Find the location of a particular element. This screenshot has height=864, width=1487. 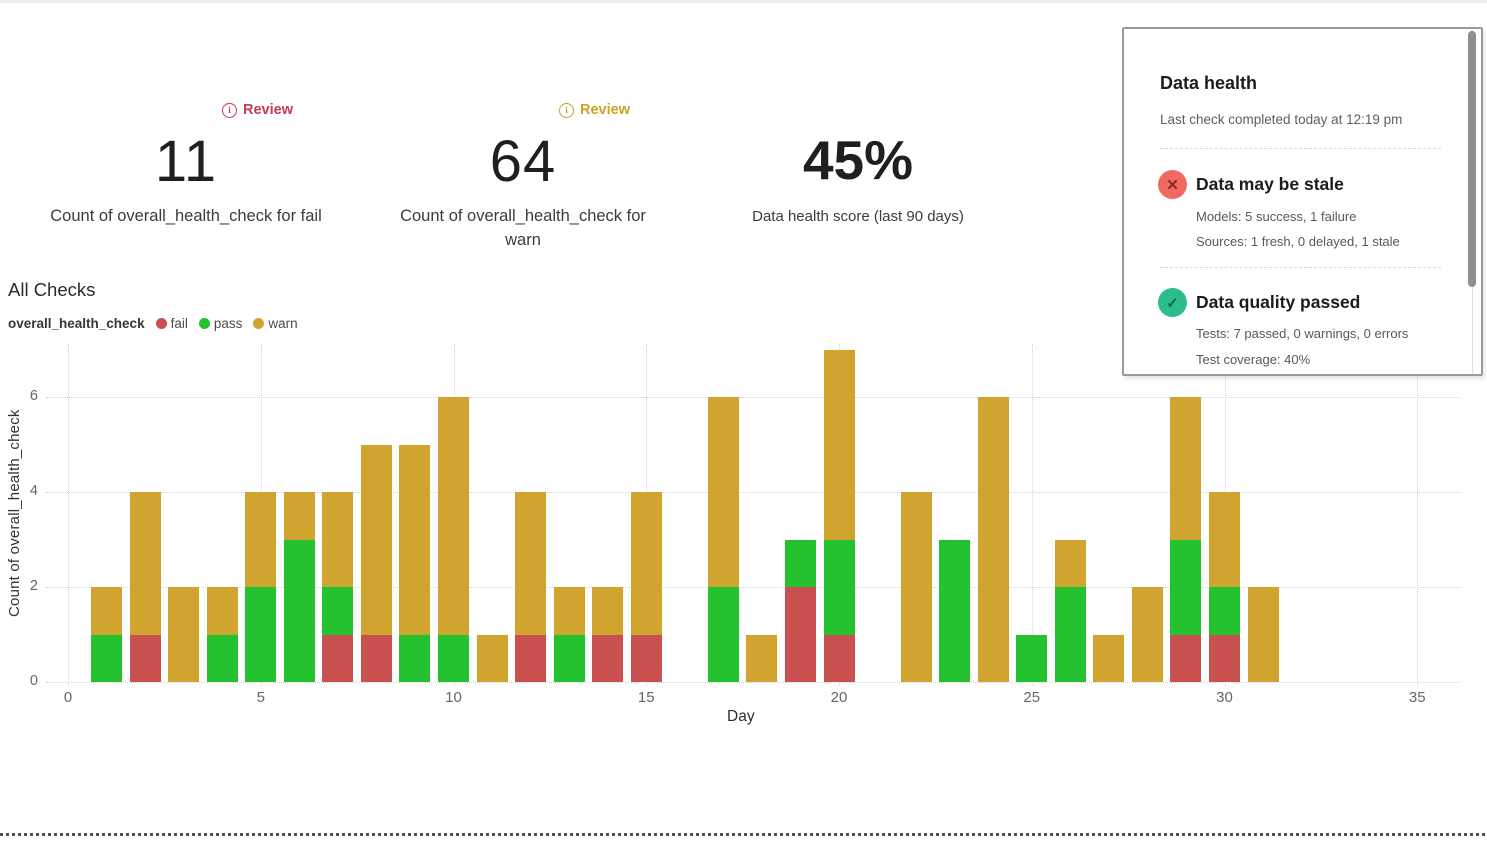

panel-title: Data health is located at coordinates (1209, 83).